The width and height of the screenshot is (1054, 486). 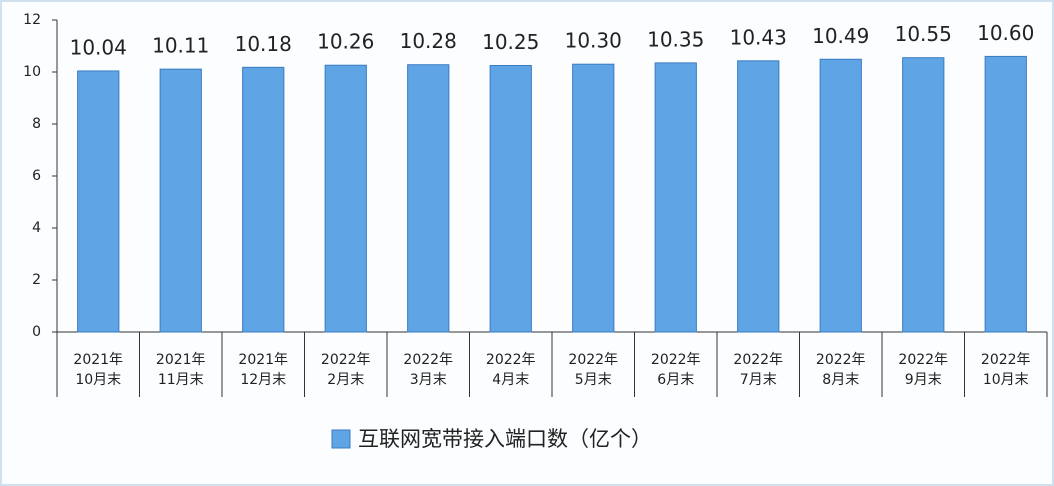 I want to click on x-tick-label: 2021年 11月末, so click(x=180, y=370).